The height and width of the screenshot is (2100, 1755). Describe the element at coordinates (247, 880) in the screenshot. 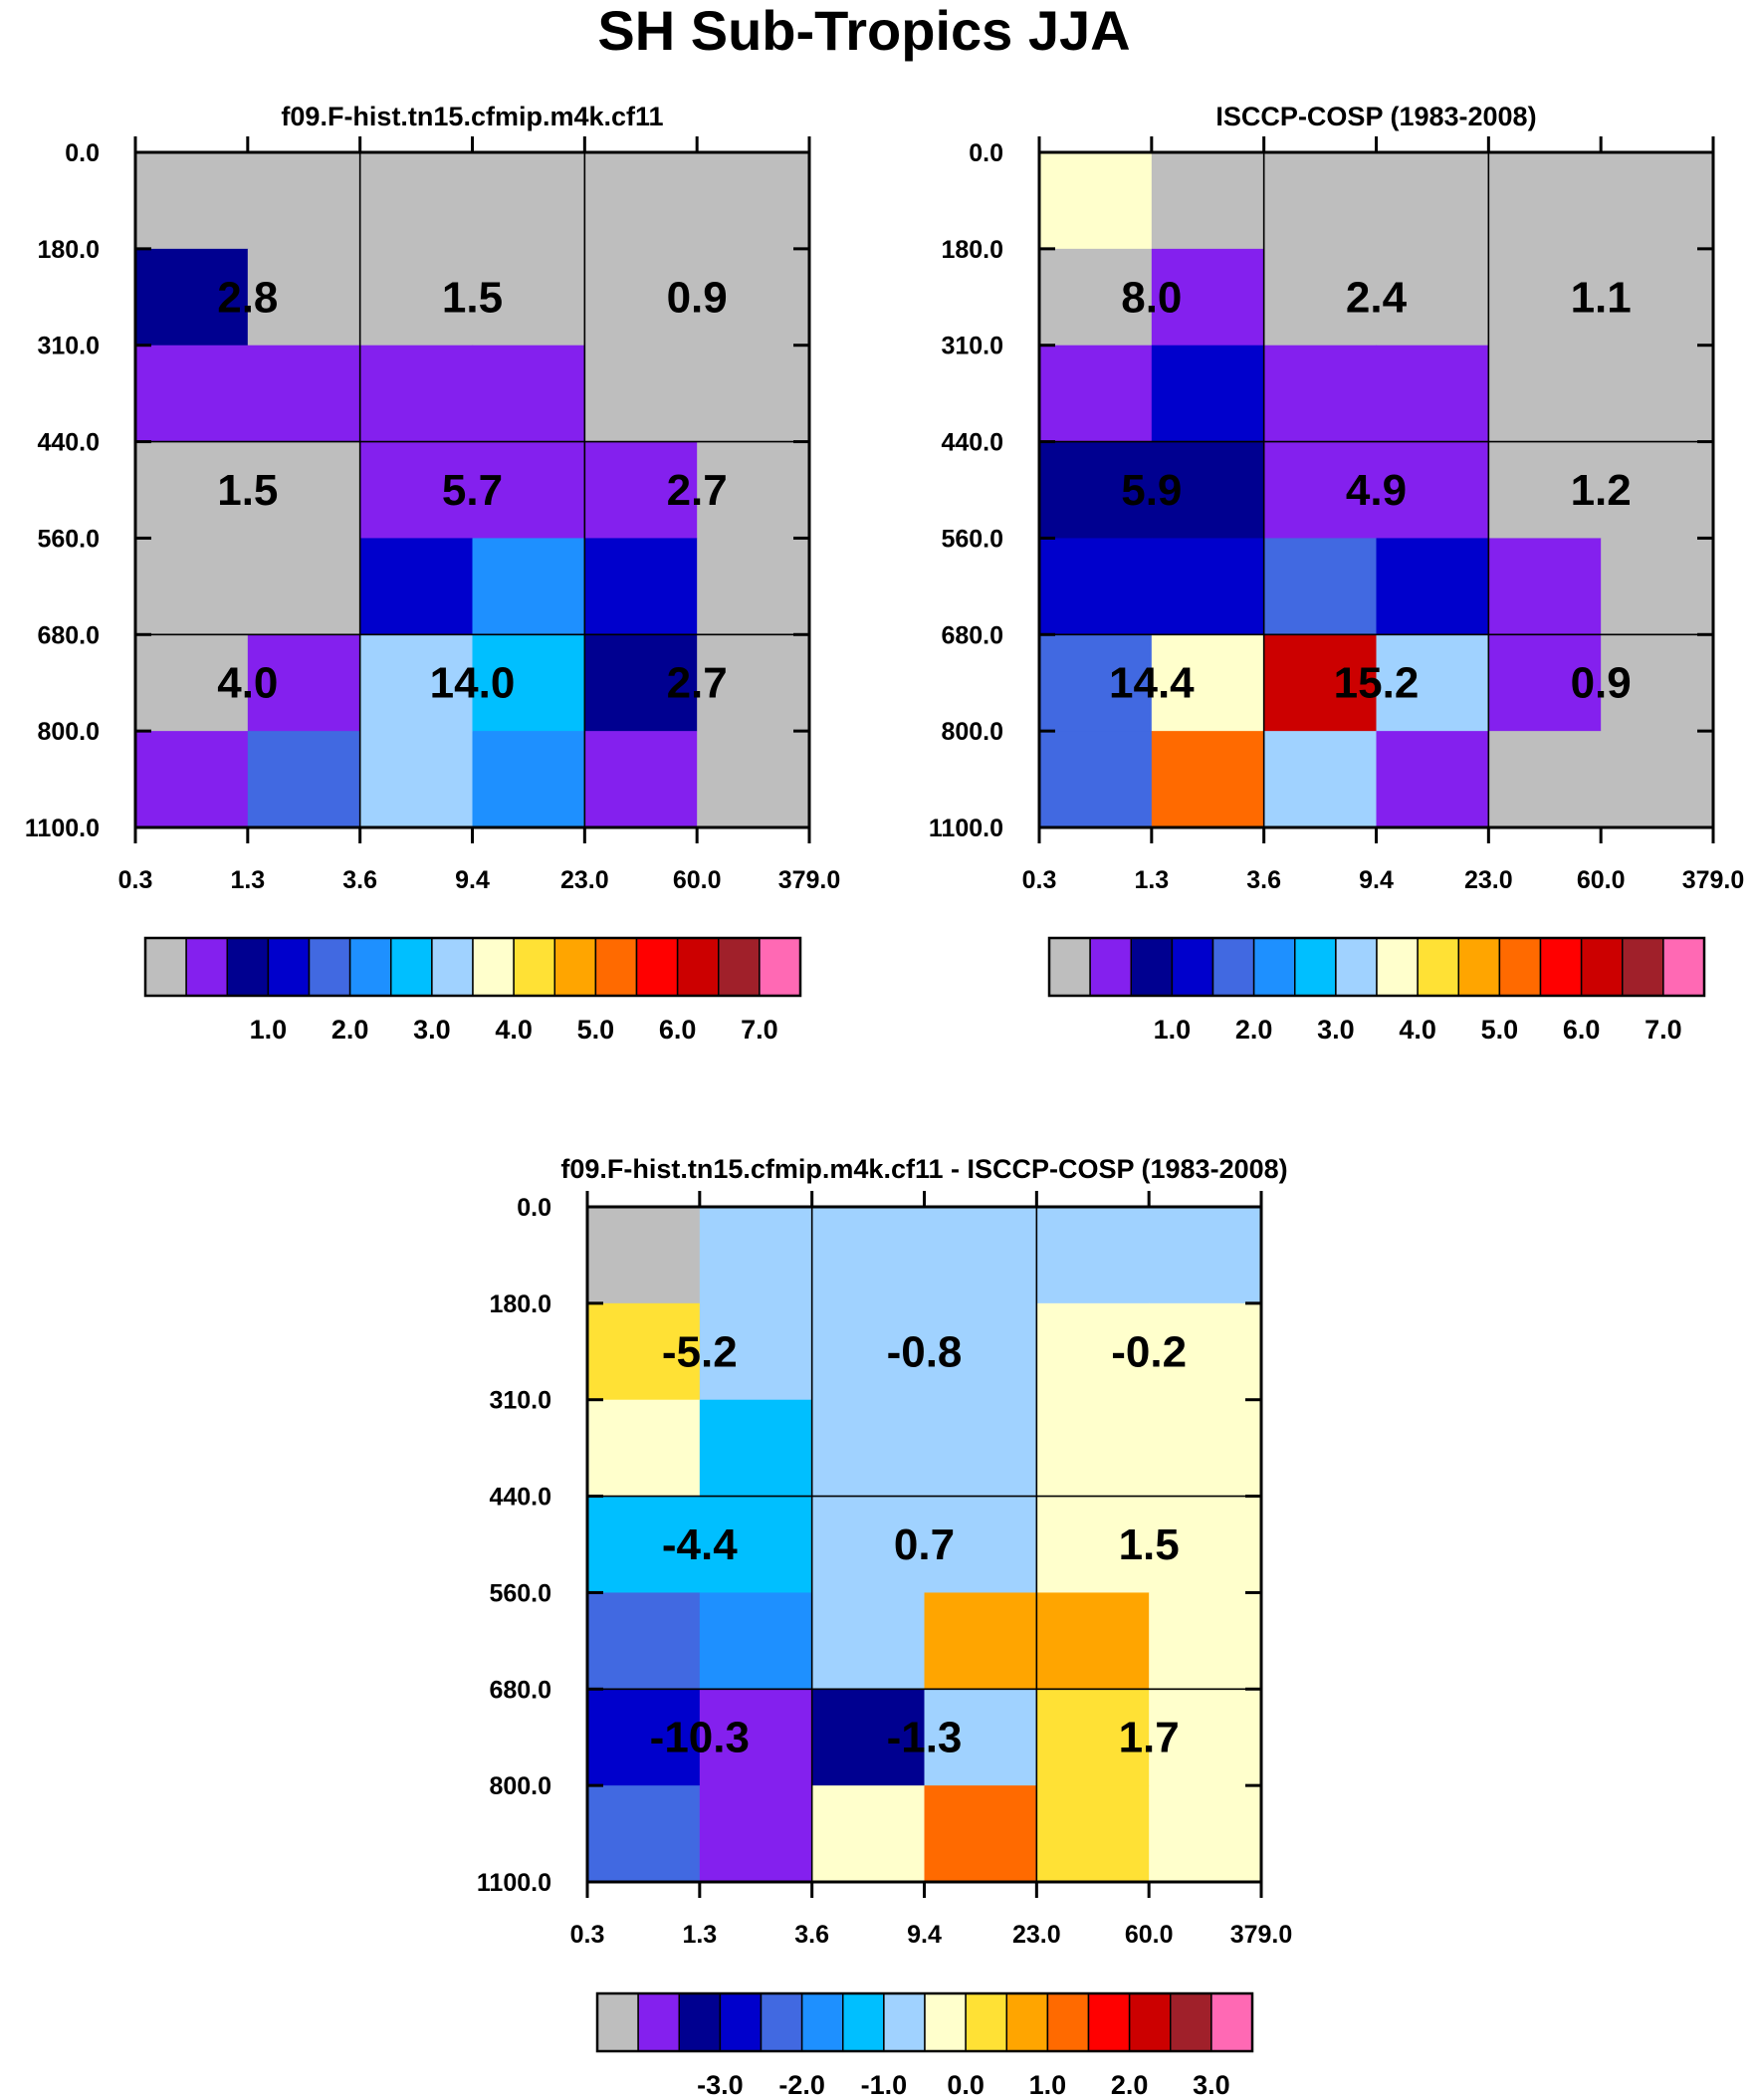

I see `x-tick-label: 1.3` at that location.